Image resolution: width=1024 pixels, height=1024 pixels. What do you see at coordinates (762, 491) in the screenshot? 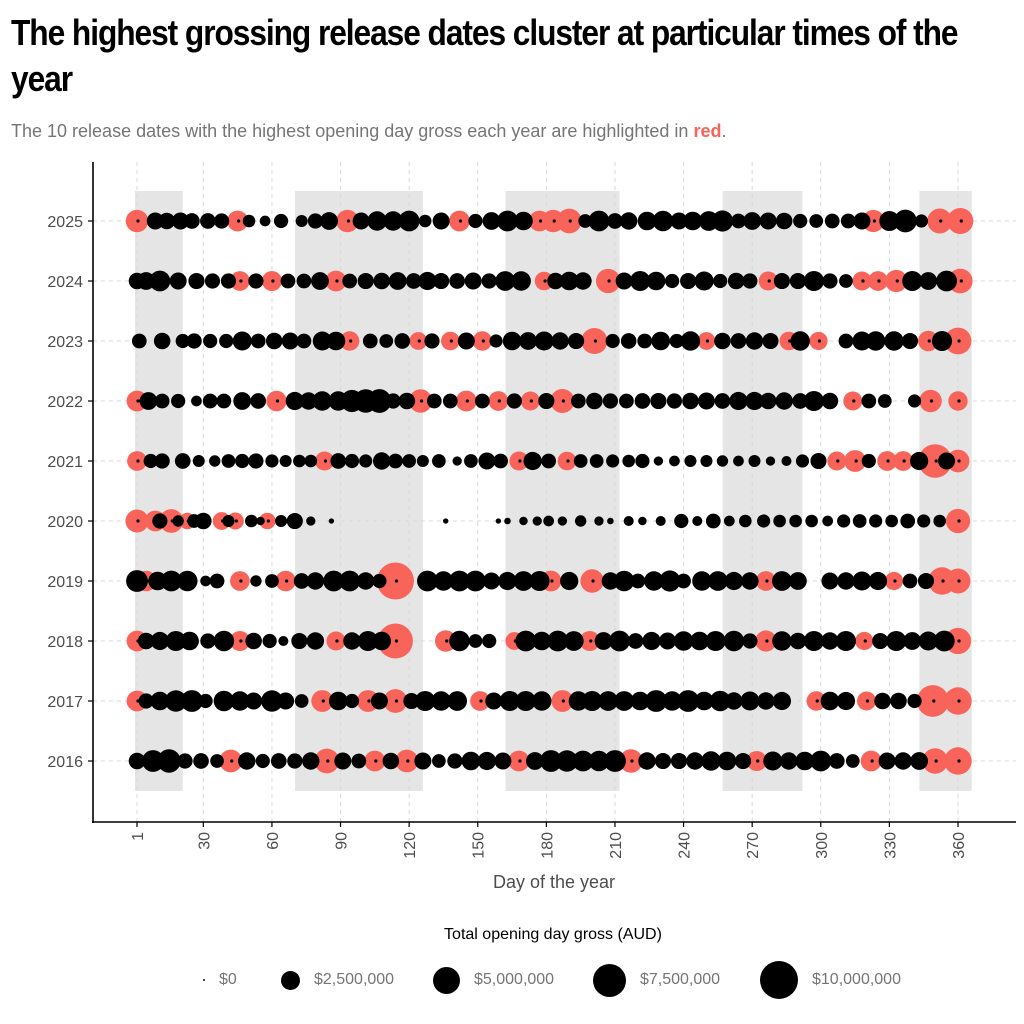
I see `shaded-period-band` at bounding box center [762, 491].